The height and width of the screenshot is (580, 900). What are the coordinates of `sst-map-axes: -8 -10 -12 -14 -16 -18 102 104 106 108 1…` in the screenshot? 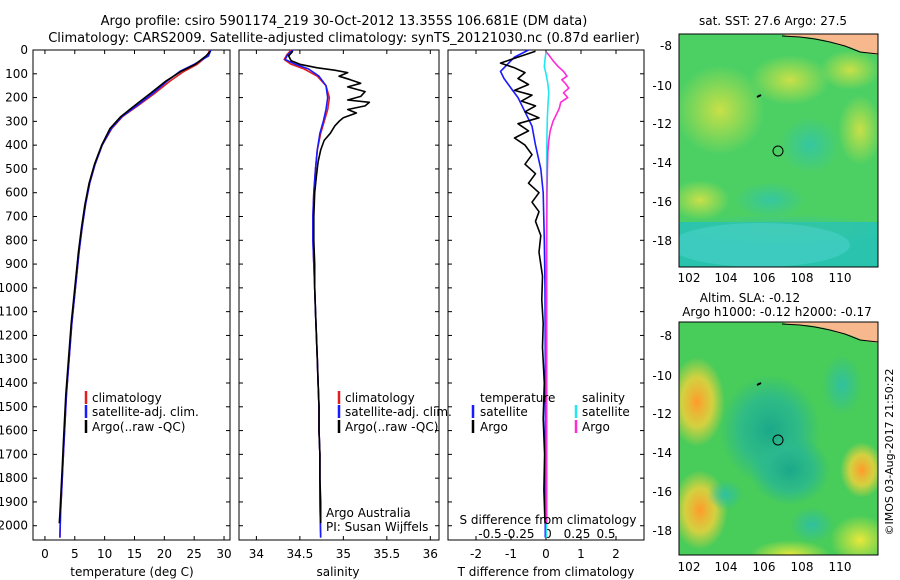 It's located at (751, 162).